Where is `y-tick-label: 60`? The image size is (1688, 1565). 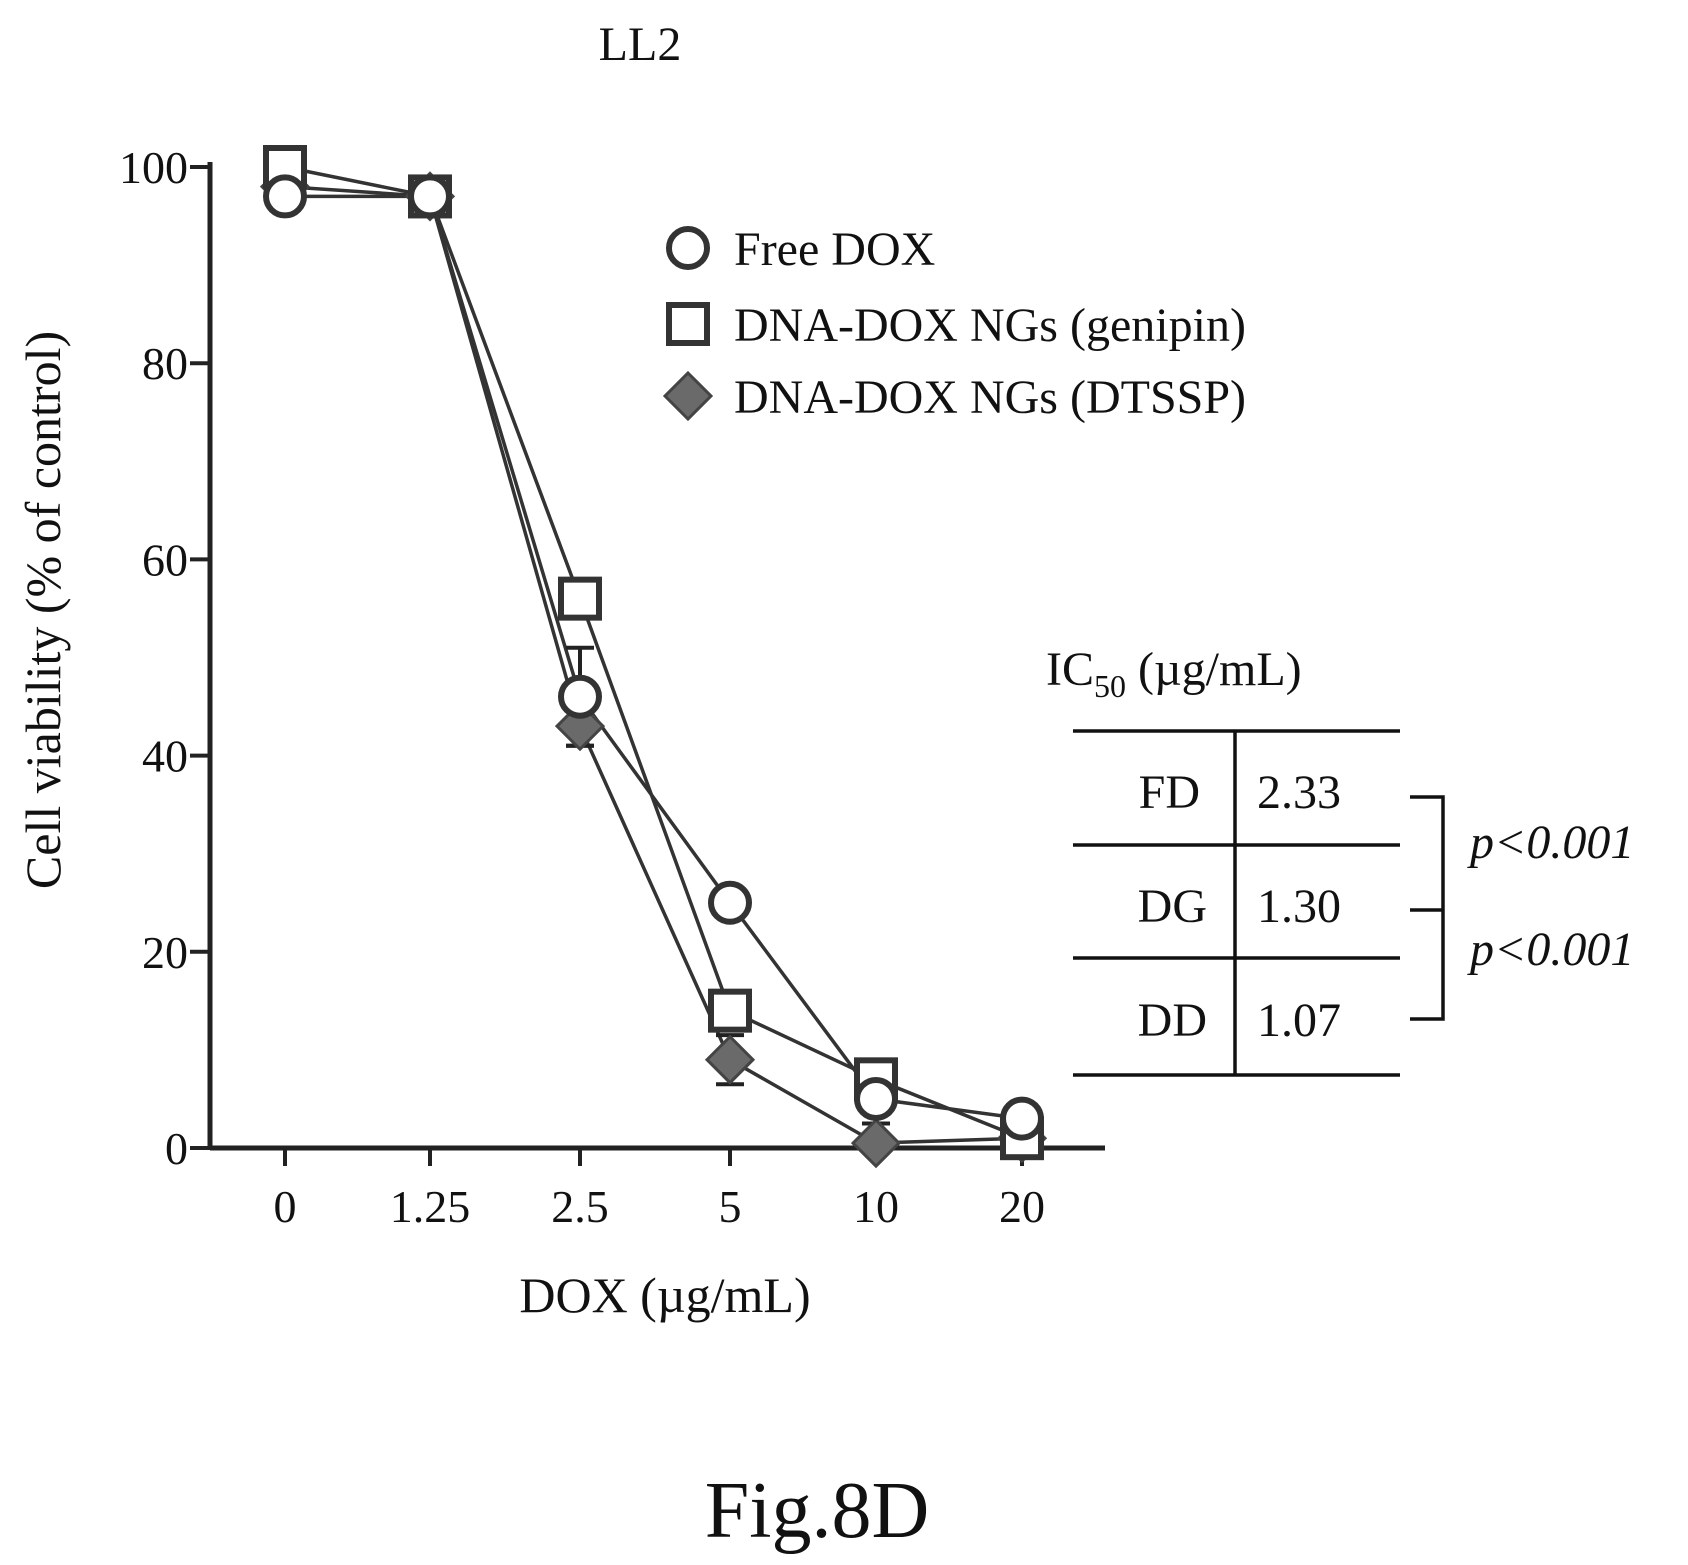
y-tick-label: 60 is located at coordinates (165, 559).